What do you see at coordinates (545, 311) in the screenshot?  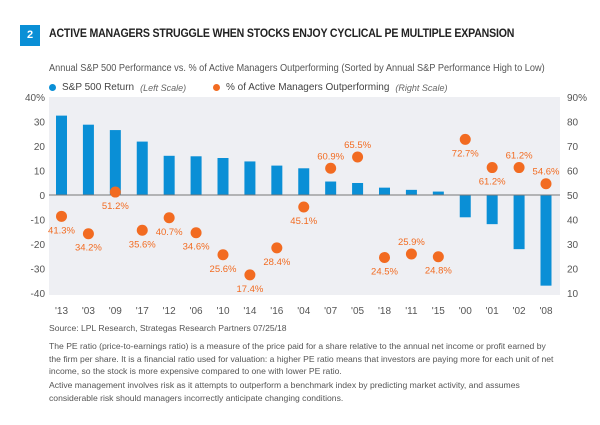 I see `x-axis-tick: '08` at bounding box center [545, 311].